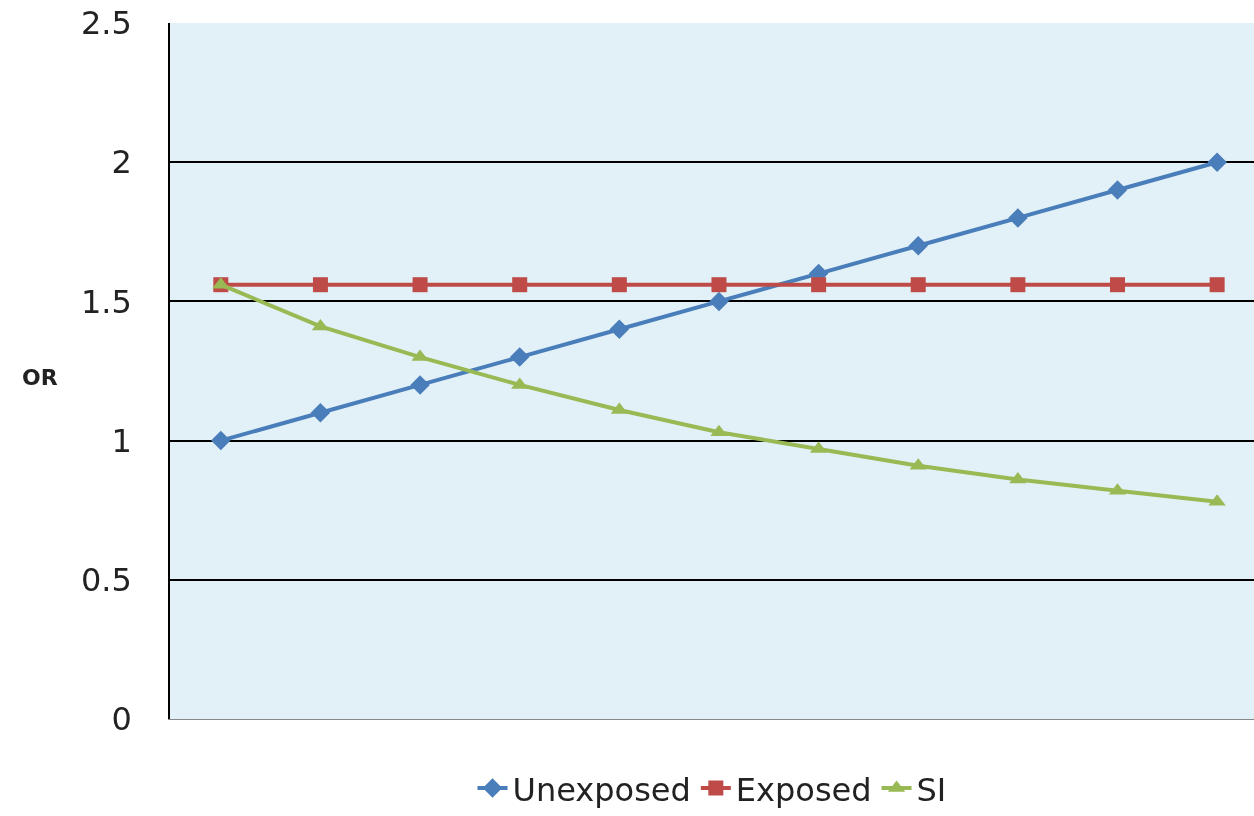 Image resolution: width=1254 pixels, height=816 pixels. I want to click on y-tick-label: 2.5, so click(106, 23).